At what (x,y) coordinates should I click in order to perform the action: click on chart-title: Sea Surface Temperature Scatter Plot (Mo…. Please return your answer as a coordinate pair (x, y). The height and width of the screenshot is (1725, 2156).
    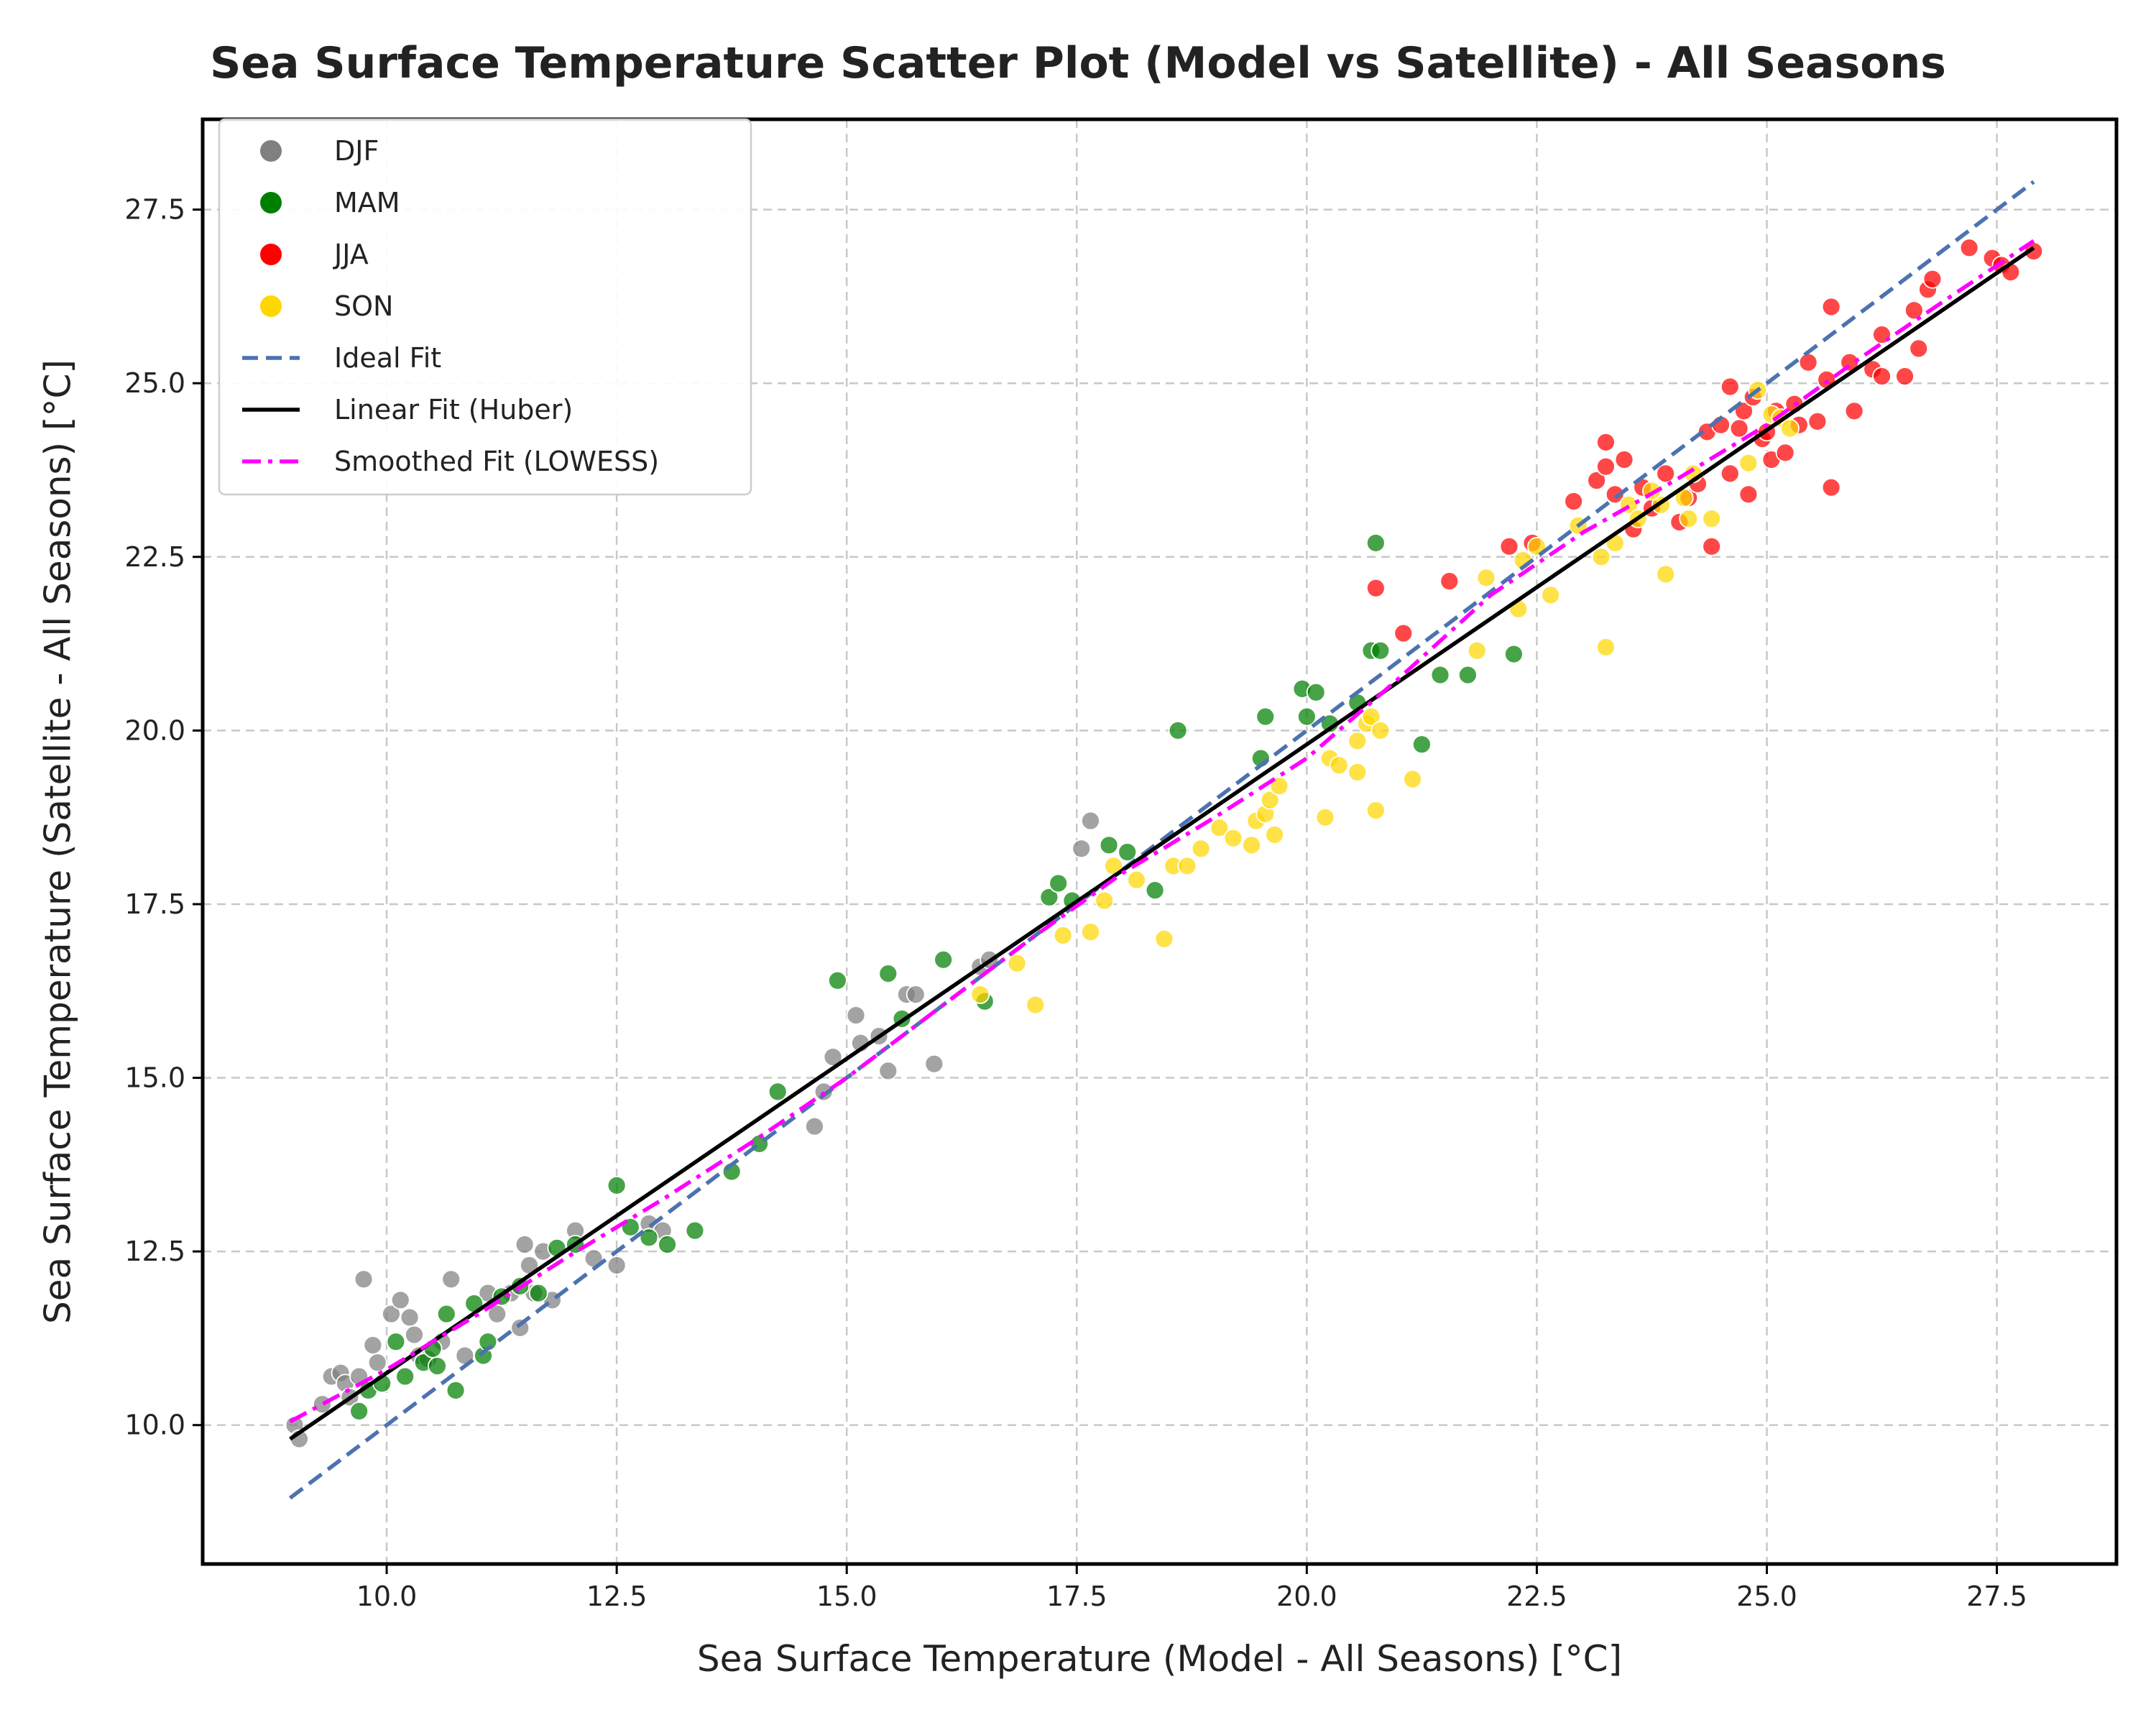
    Looking at the image, I should click on (1078, 63).